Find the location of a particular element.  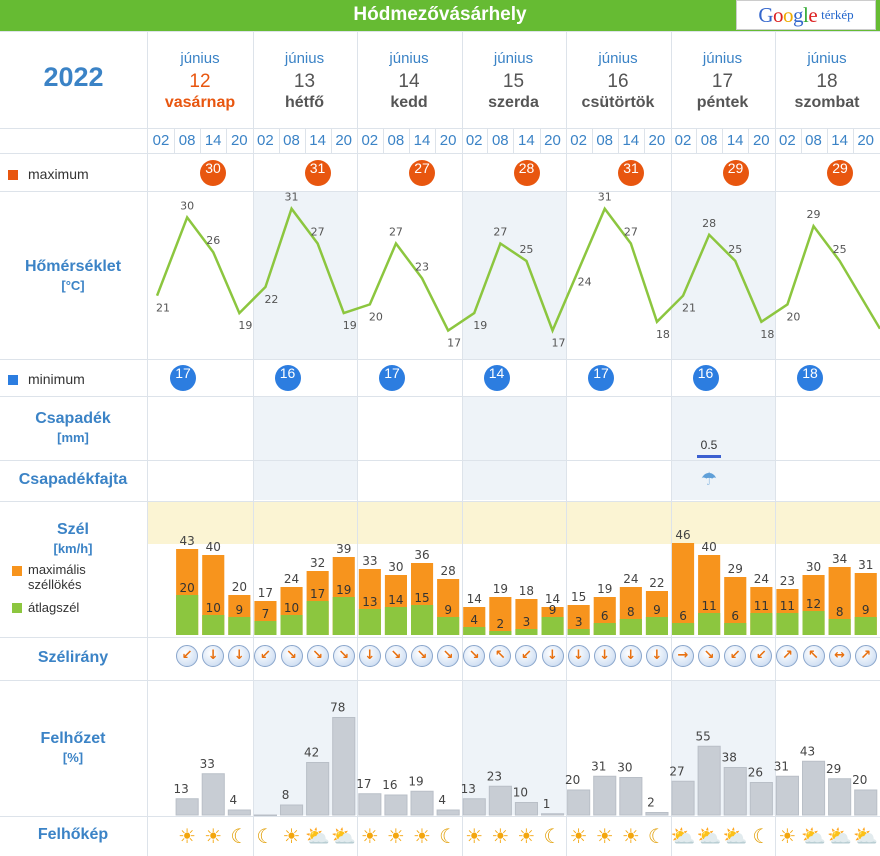

cloud-value-label: 8 is located at coordinates (286, 795).